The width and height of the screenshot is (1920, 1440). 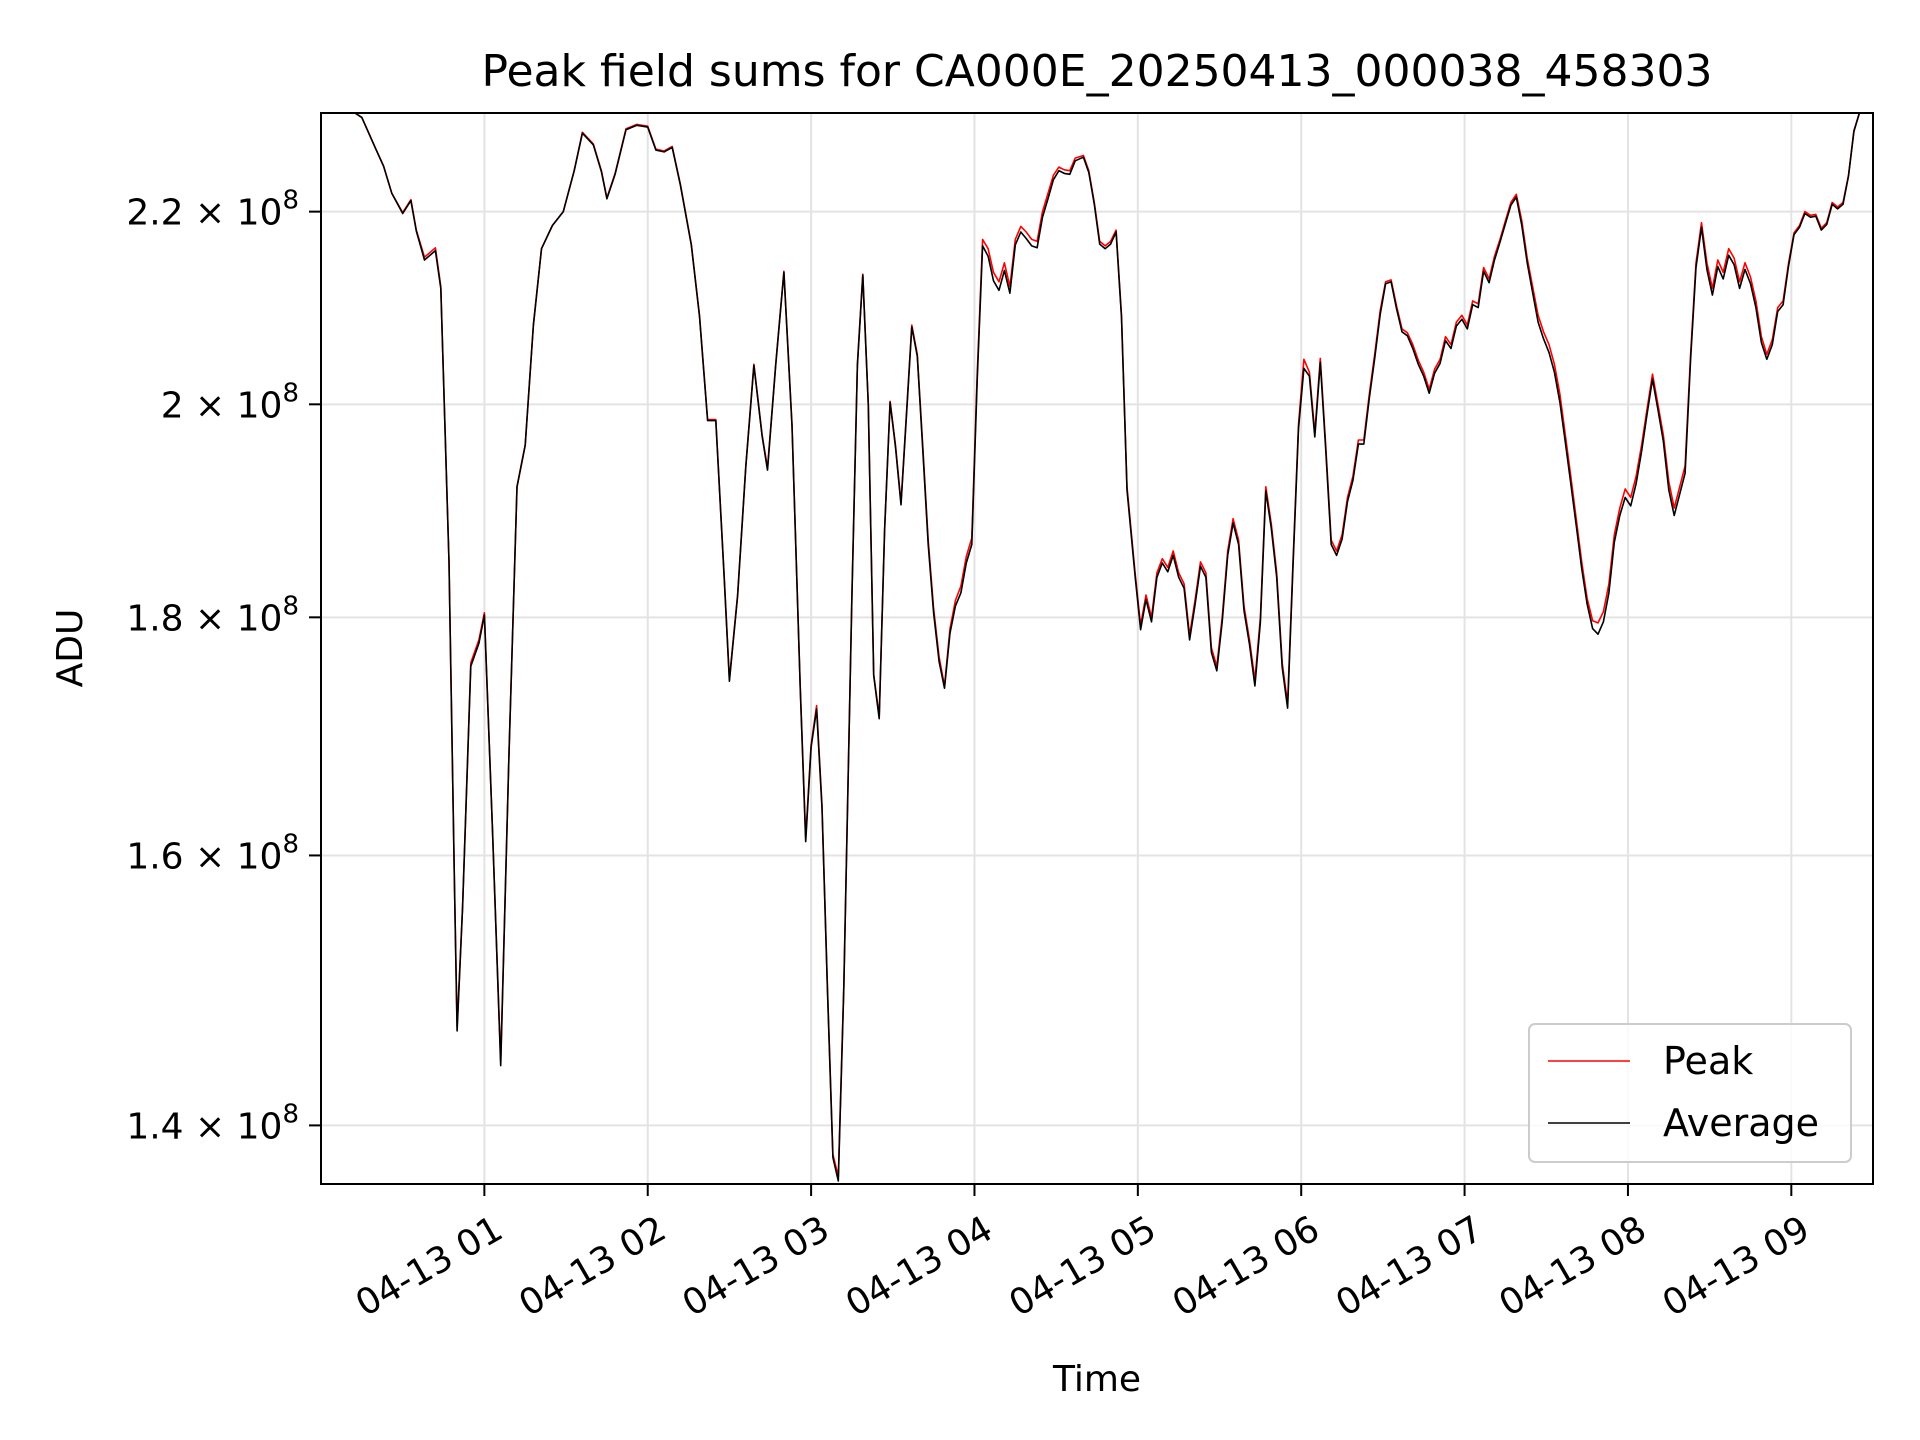 I want to click on legend: Peak Average, so click(x=1690, y=1093).